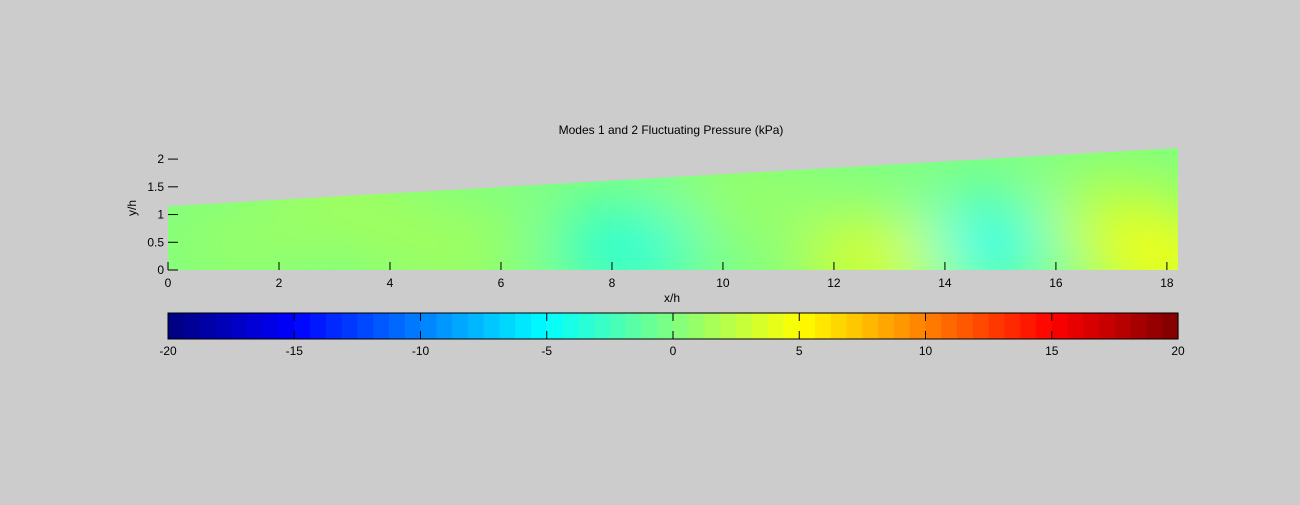  I want to click on x-axis: 0 2 4 6 8 10 12 14 16 18, so click(669, 276).